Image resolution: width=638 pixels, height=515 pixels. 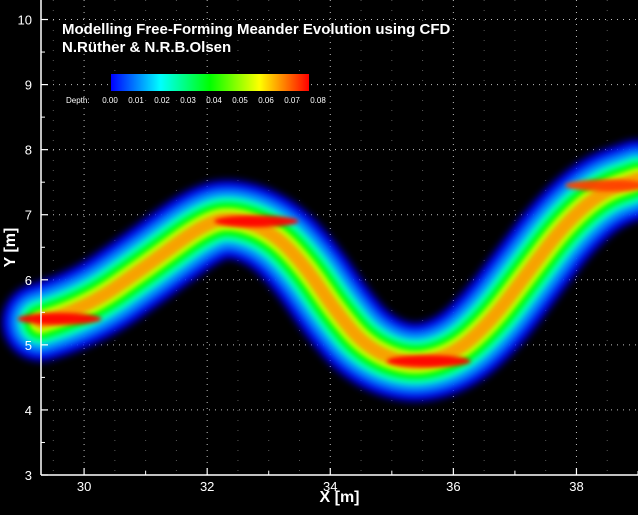 What do you see at coordinates (28, 85) in the screenshot?
I see `y-tick-label: 9` at bounding box center [28, 85].